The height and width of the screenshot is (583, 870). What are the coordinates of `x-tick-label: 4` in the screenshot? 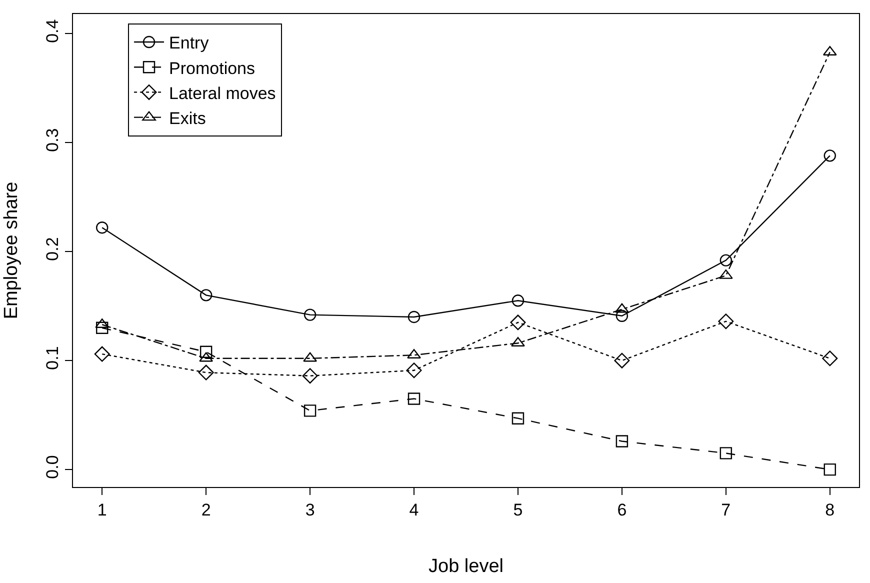 It's located at (414, 510).